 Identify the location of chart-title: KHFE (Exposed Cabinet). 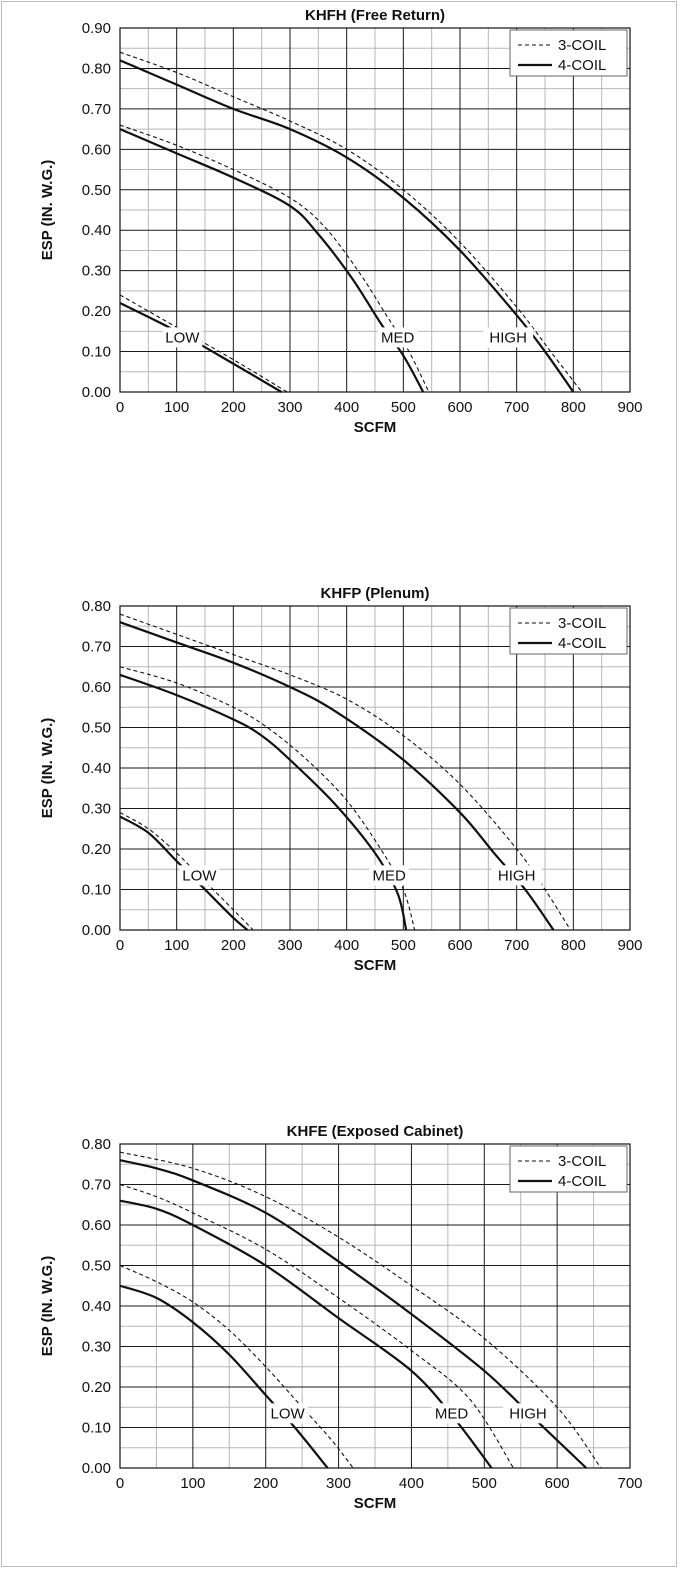
(375, 1131).